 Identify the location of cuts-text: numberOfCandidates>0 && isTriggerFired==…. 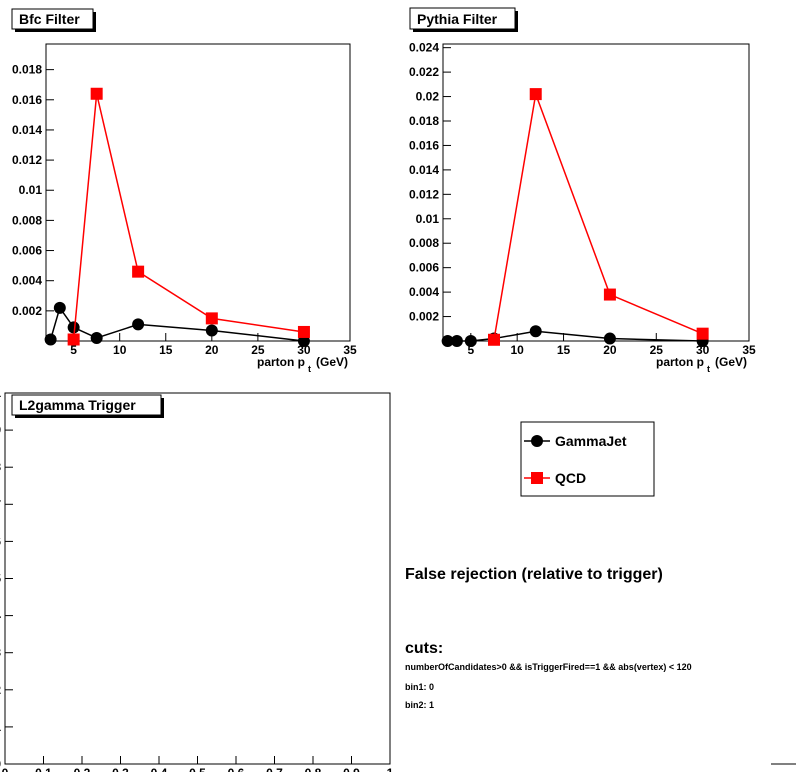
(548, 667).